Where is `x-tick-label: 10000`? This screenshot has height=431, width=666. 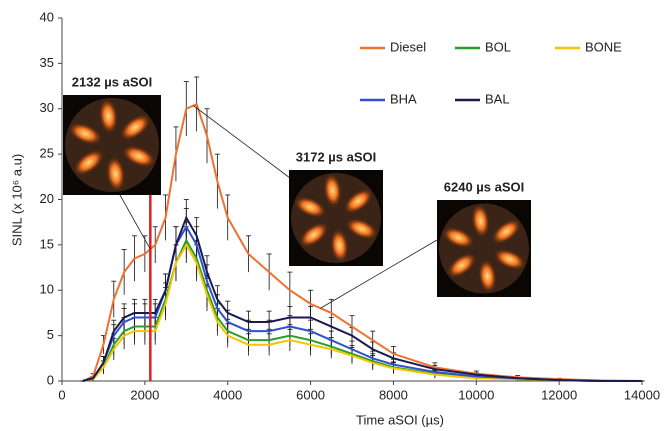 x-tick-label: 10000 is located at coordinates (476, 394).